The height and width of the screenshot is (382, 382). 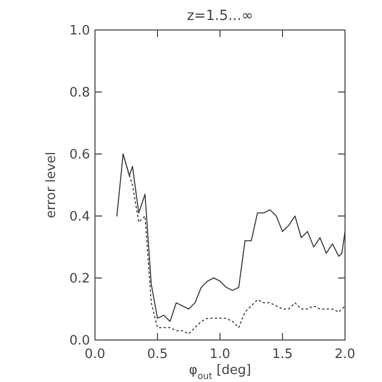 I want to click on y-tick-label: 0.4, so click(x=79, y=217).